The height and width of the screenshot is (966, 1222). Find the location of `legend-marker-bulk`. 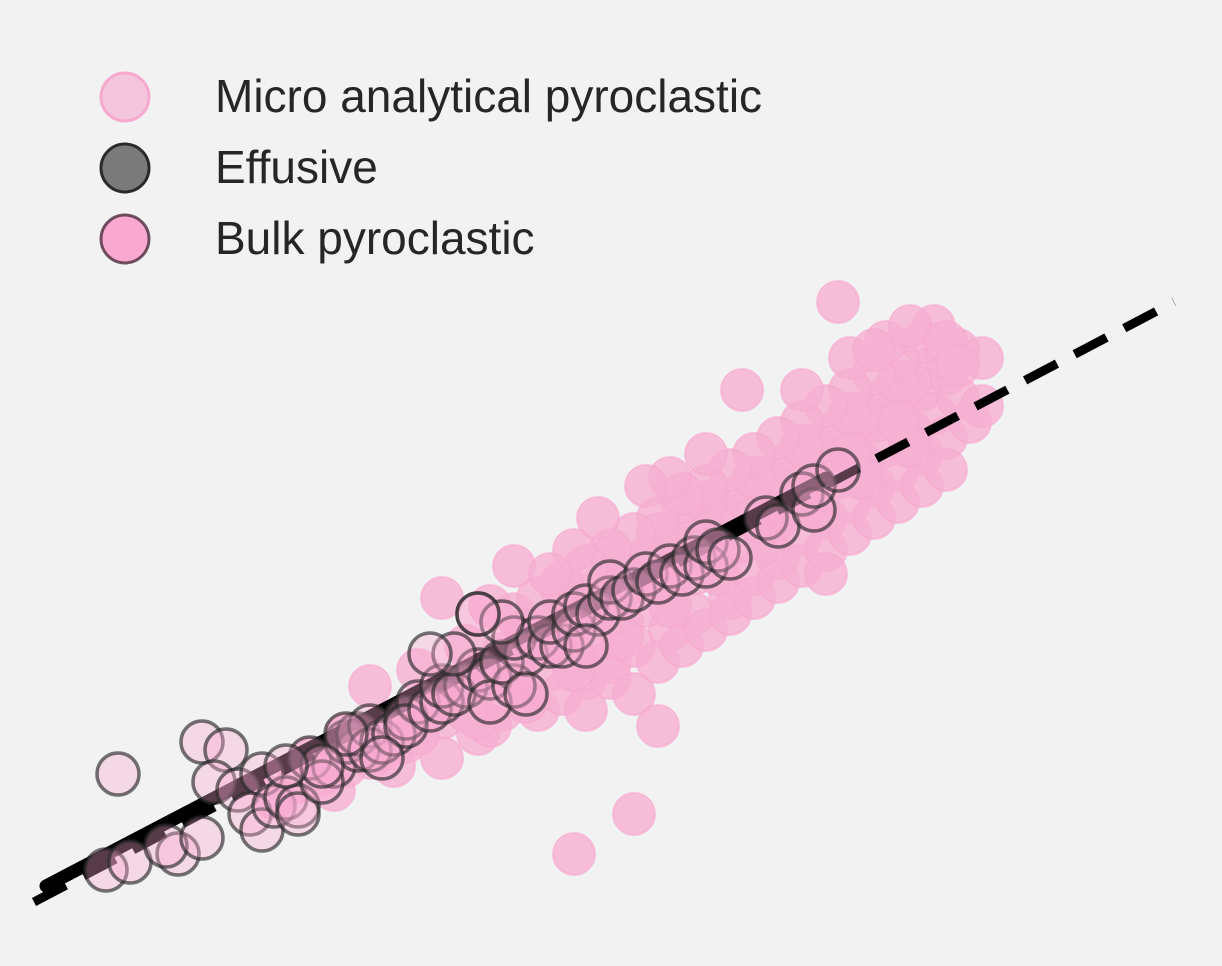

legend-marker-bulk is located at coordinates (125, 239).